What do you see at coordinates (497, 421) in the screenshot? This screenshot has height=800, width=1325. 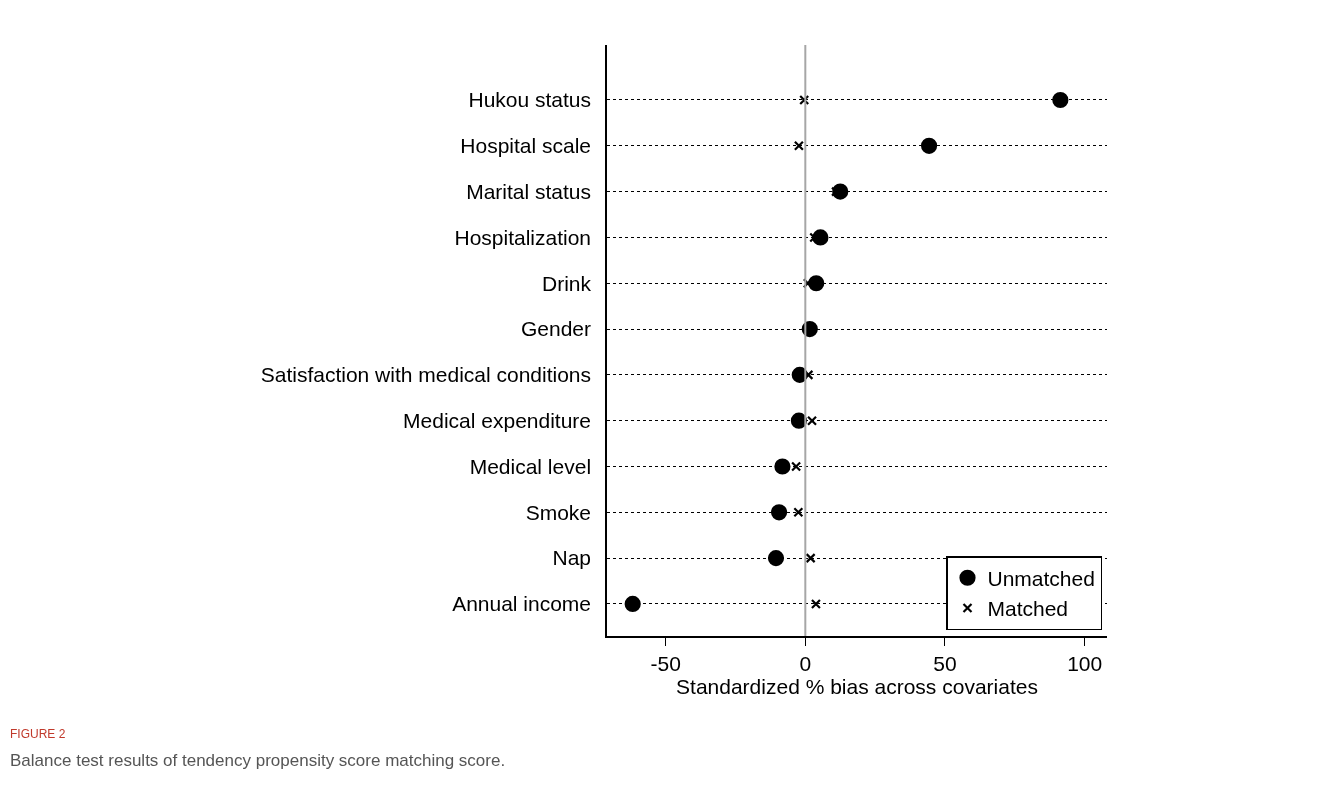 I see `y-tick-label: Medical expenditure` at bounding box center [497, 421].